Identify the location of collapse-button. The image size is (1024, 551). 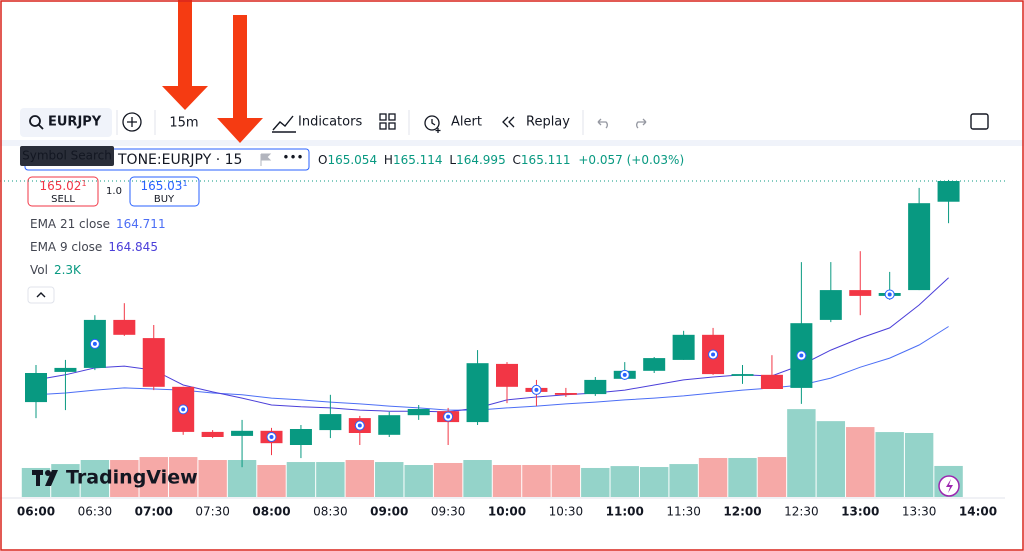
(41, 295).